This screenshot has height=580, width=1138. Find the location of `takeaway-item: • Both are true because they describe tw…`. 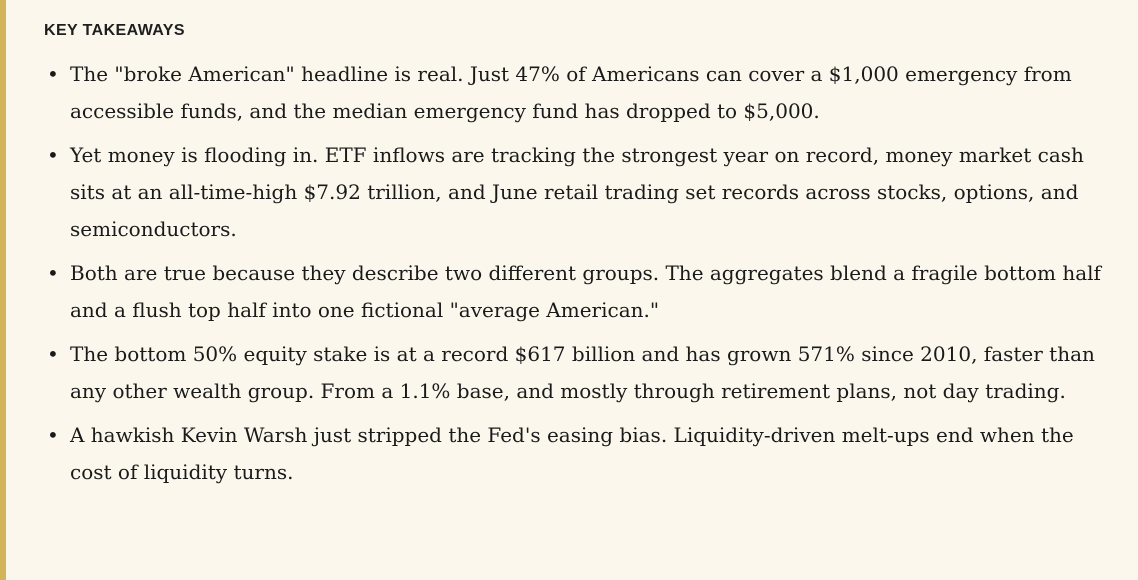

takeaway-item: • Both are true because they describe tw… is located at coordinates (576, 292).